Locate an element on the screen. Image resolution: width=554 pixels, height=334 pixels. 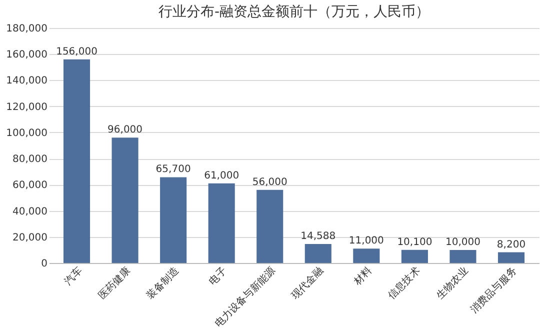
data-label: 11,000 is located at coordinates (366, 241).